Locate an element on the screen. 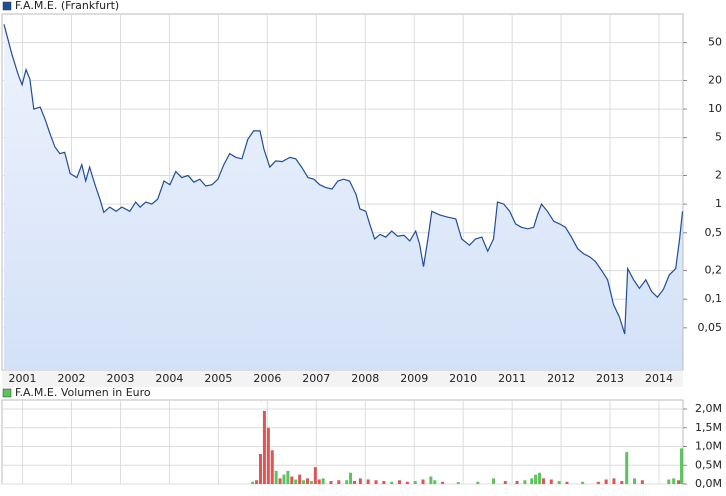 The height and width of the screenshot is (496, 726). x-tick-label: 2005 is located at coordinates (218, 378).